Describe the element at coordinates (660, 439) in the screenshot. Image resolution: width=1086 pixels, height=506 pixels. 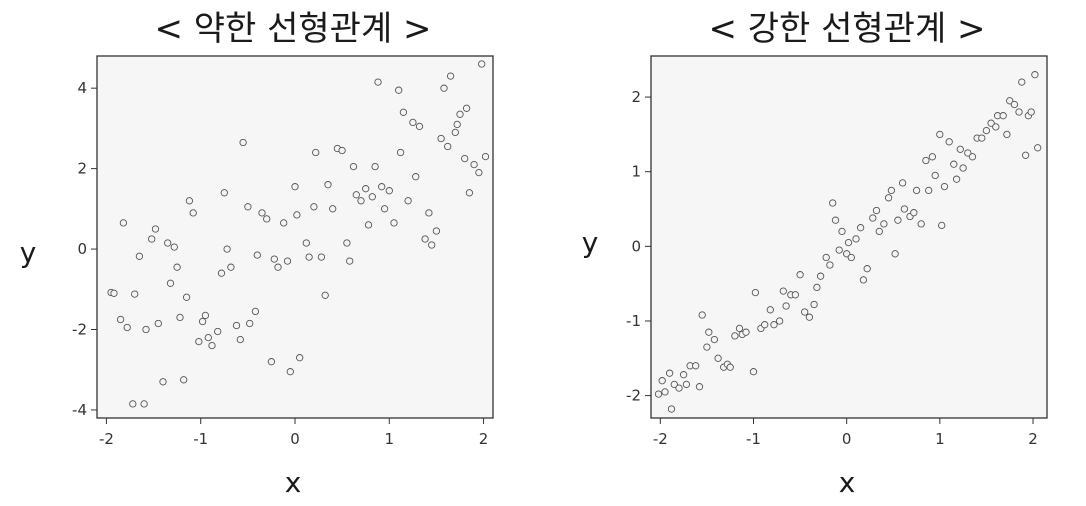
I see `x-tick-label: -2` at that location.